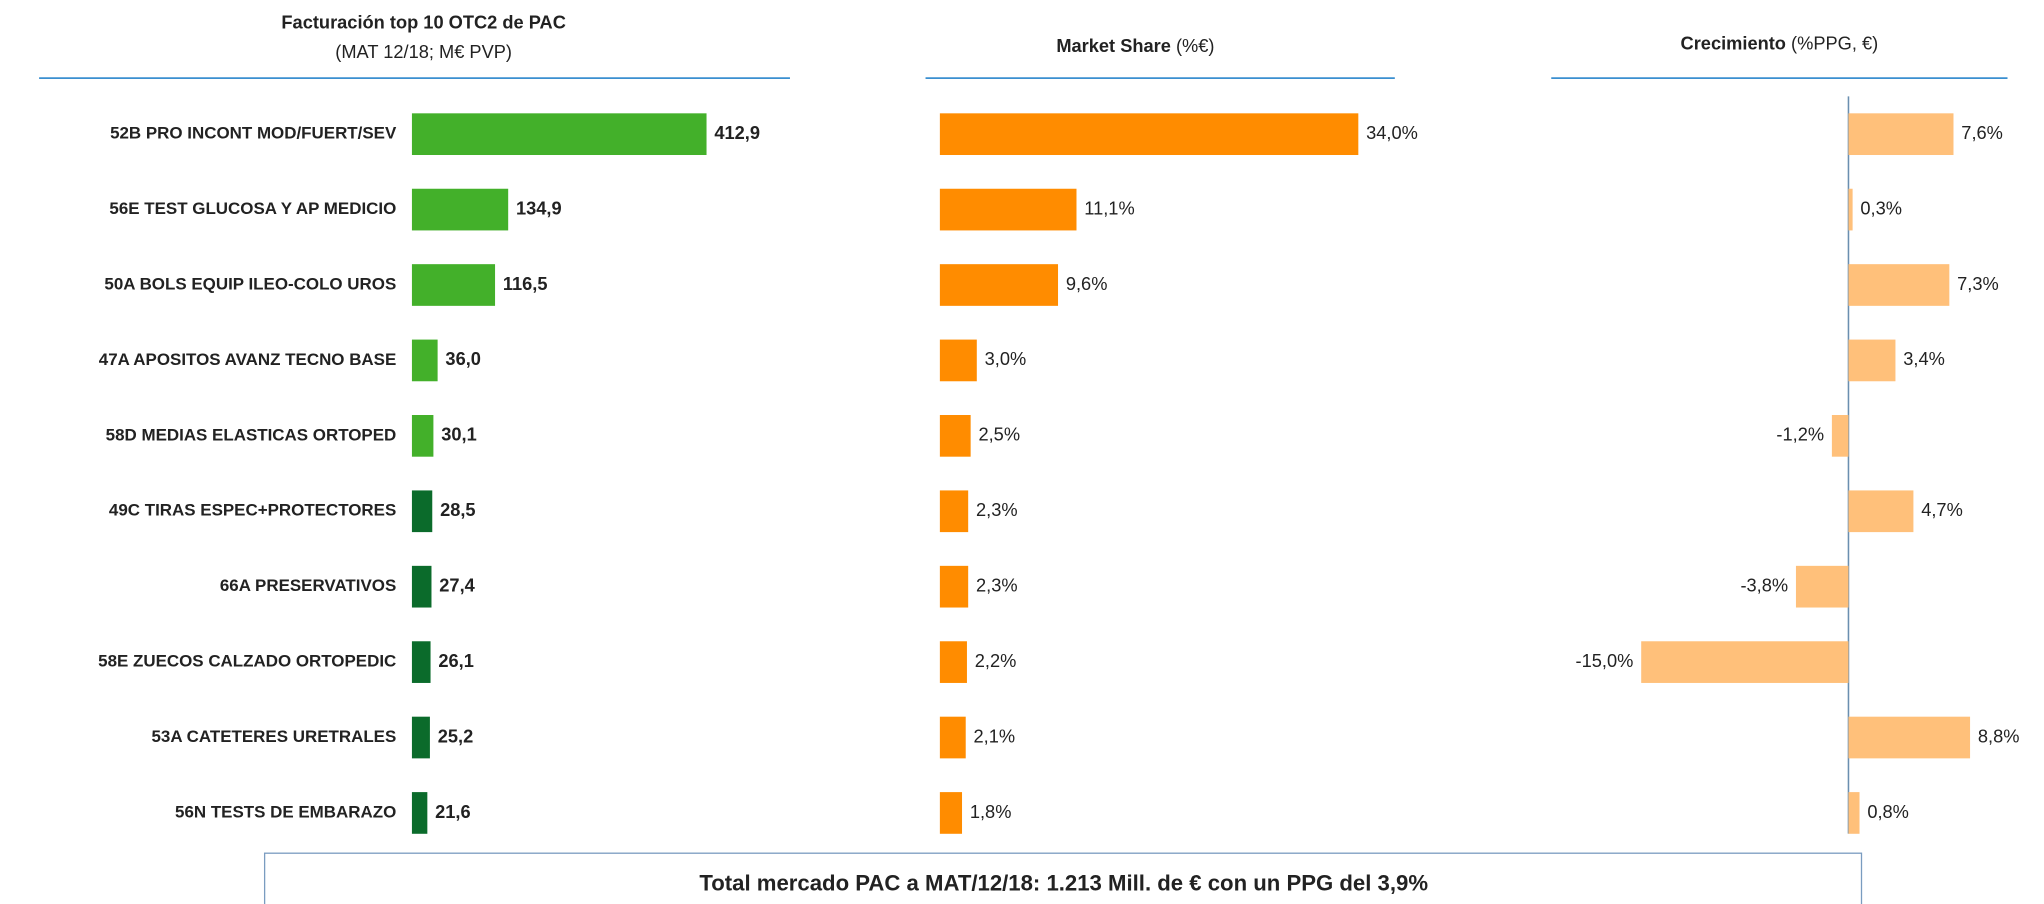 The height and width of the screenshot is (904, 2044). Describe the element at coordinates (459, 434) in the screenshot. I see `value-label: 30,1` at that location.